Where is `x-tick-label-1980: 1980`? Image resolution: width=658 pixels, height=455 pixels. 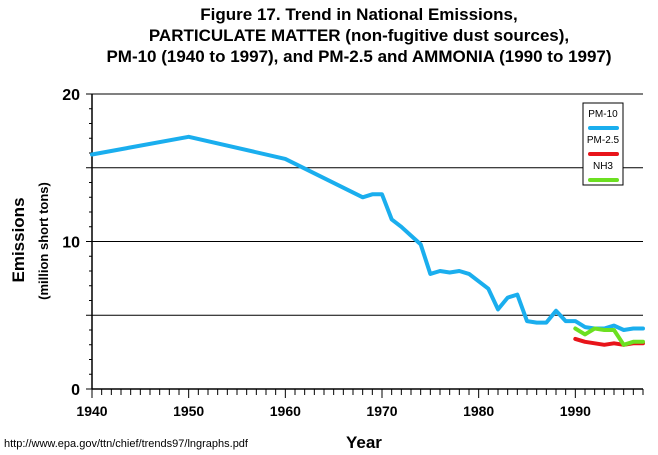 x-tick-label-1980: 1980 is located at coordinates (478, 411).